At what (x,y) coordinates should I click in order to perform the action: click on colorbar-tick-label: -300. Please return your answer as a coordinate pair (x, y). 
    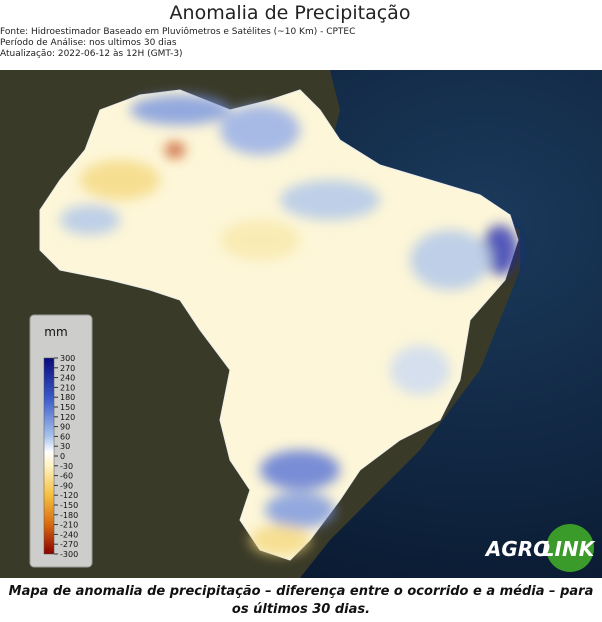
    Looking at the image, I should click on (69, 554).